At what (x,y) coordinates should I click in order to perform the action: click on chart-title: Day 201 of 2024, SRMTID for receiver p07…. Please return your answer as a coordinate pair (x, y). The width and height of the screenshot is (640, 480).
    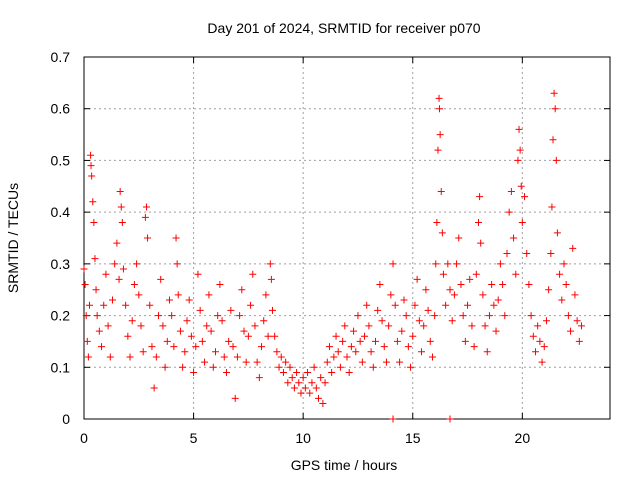
    Looking at the image, I should click on (343, 28).